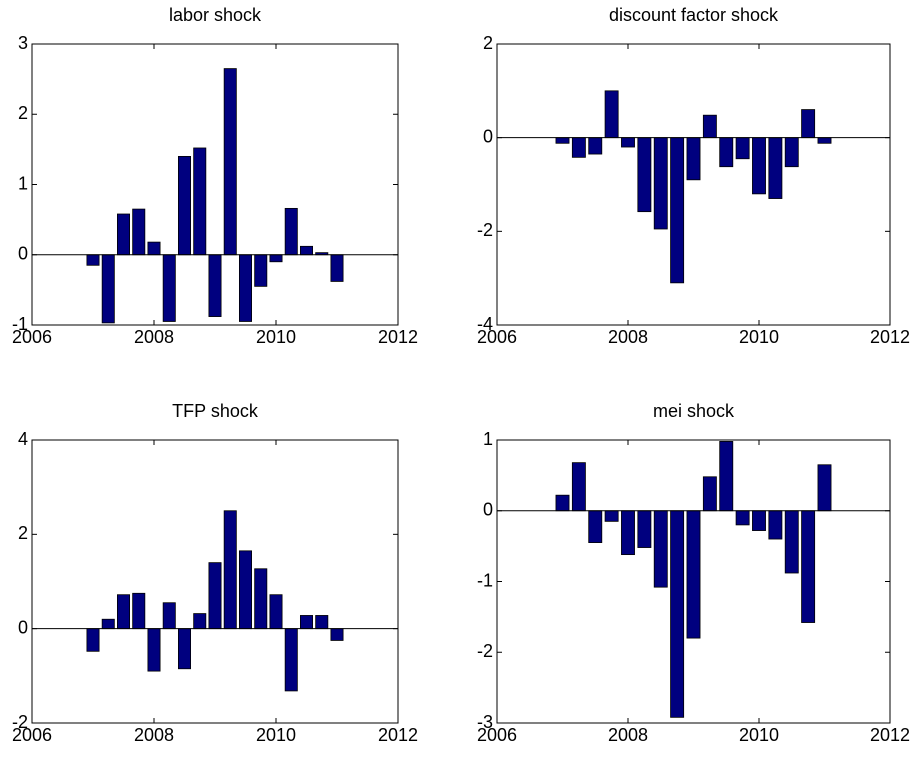 Image resolution: width=920 pixels, height=757 pixels. Describe the element at coordinates (694, 411) in the screenshot. I see `chart-title: mei shock` at that location.